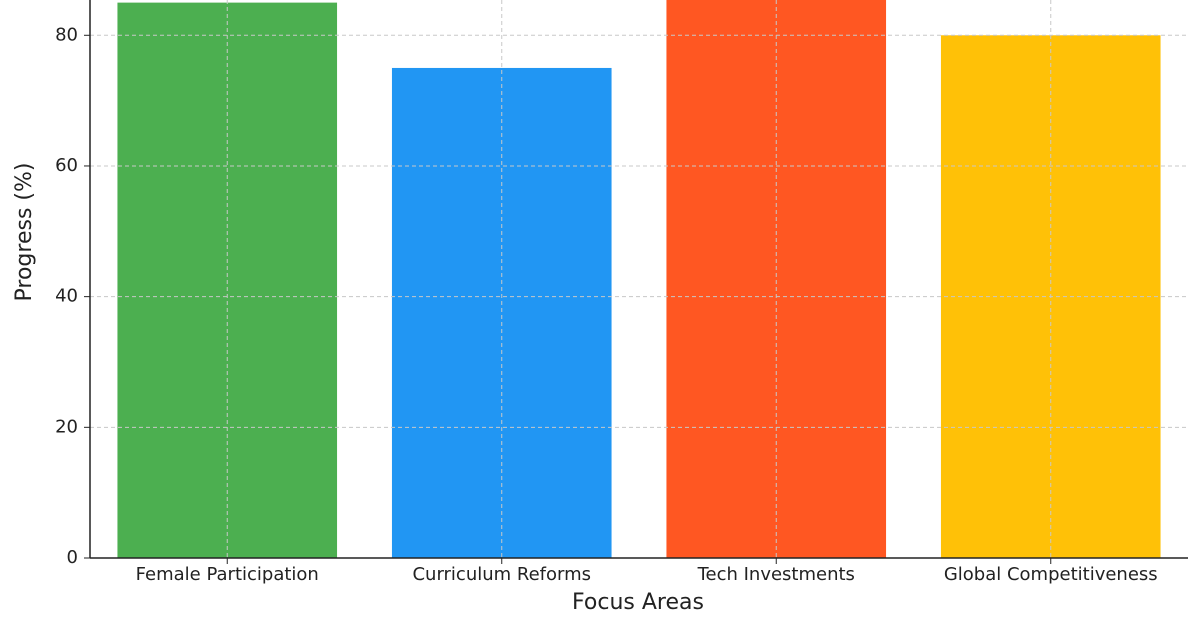 The width and height of the screenshot is (1200, 630). I want to click on x-axis-label: Focus Areas, so click(638, 602).